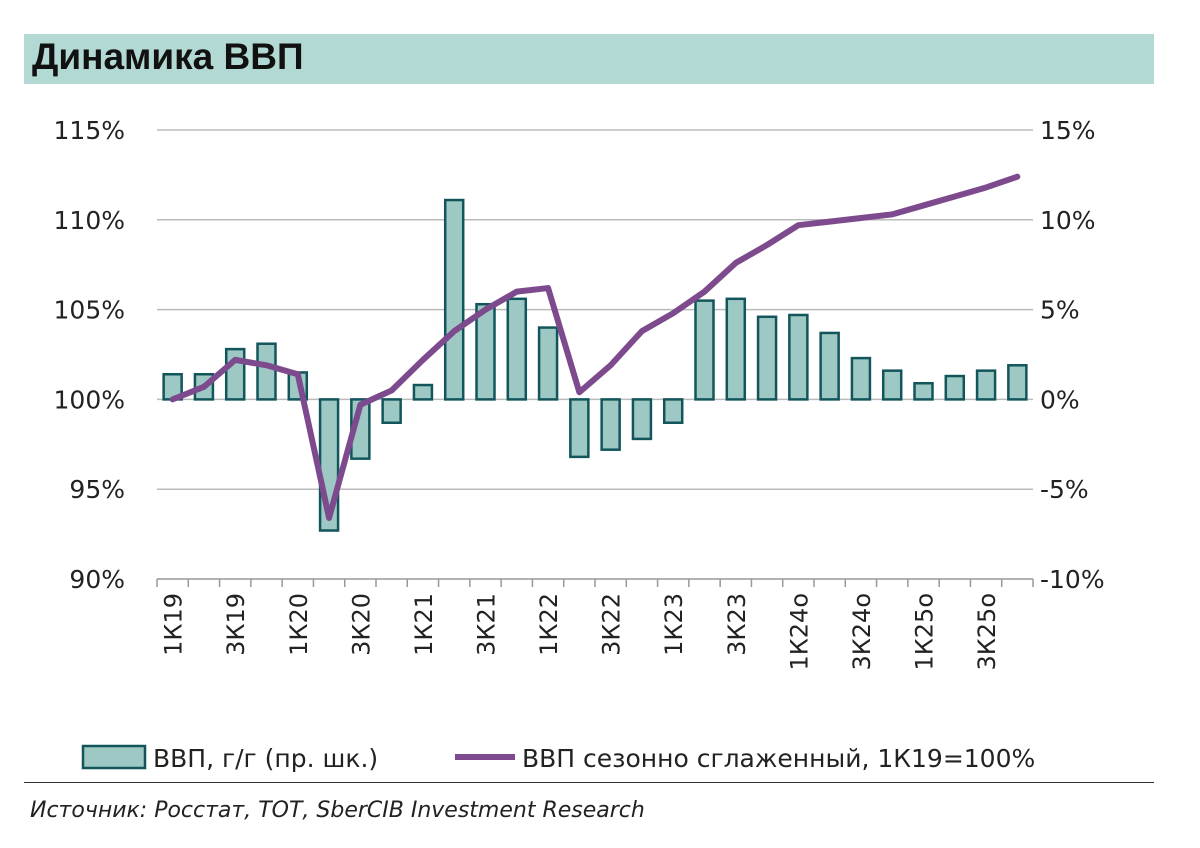 The height and width of the screenshot is (848, 1200). What do you see at coordinates (987, 632) in the screenshot?
I see `x-tick-label: 3К25о` at bounding box center [987, 632].